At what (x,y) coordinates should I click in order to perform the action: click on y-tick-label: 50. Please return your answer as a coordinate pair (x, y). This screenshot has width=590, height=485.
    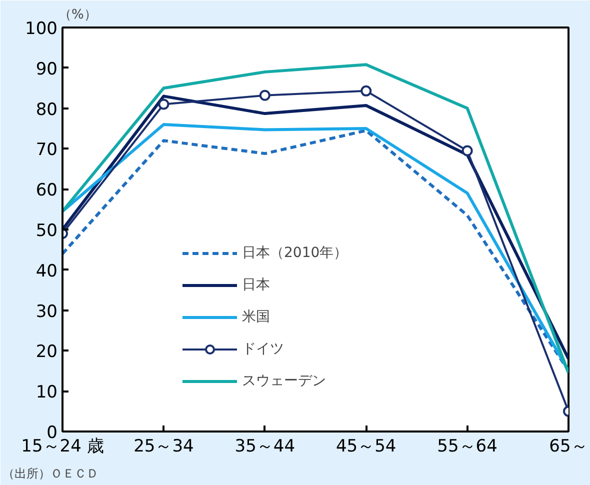
    Looking at the image, I should click on (47, 231).